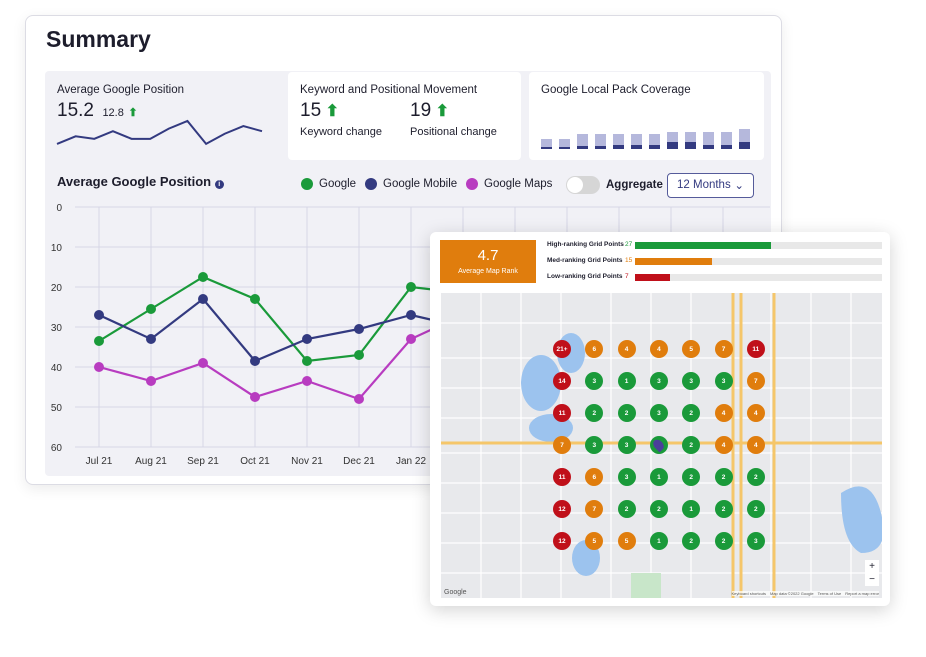  What do you see at coordinates (645, 134) in the screenshot?
I see `coverage-bars` at bounding box center [645, 134].